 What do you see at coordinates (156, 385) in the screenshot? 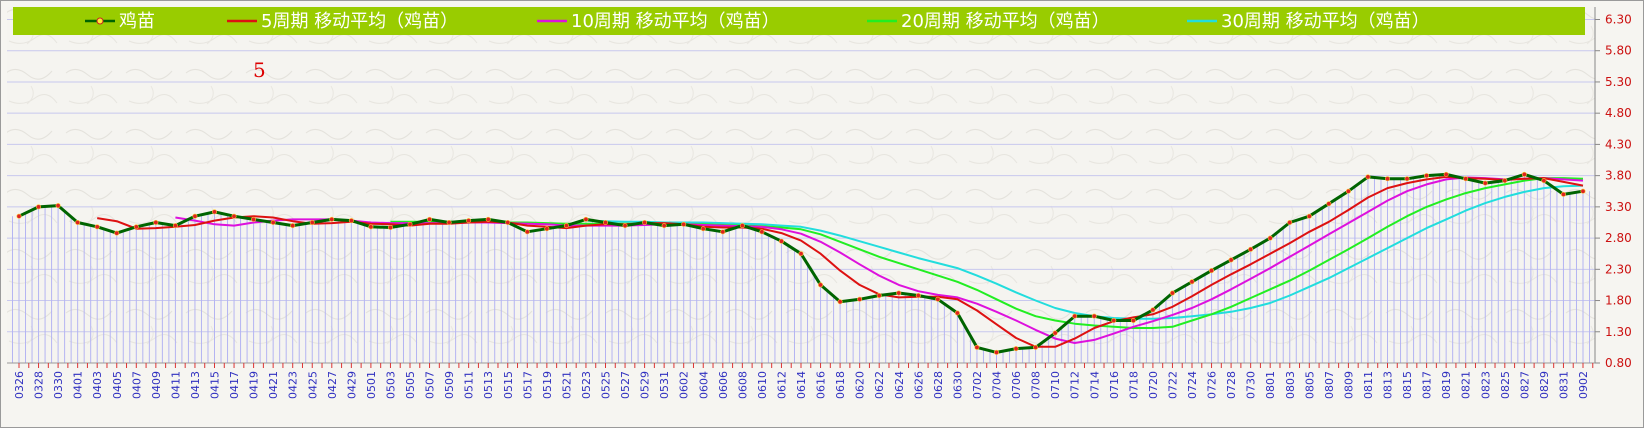
I see `x-tick-label: 0409` at bounding box center [156, 385].